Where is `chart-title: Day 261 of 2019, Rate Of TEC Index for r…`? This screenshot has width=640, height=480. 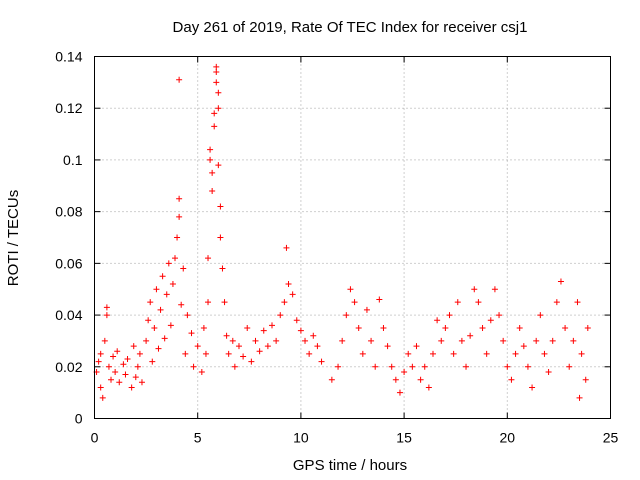 chart-title: Day 261 of 2019, Rate Of TEC Index for r… is located at coordinates (350, 27).